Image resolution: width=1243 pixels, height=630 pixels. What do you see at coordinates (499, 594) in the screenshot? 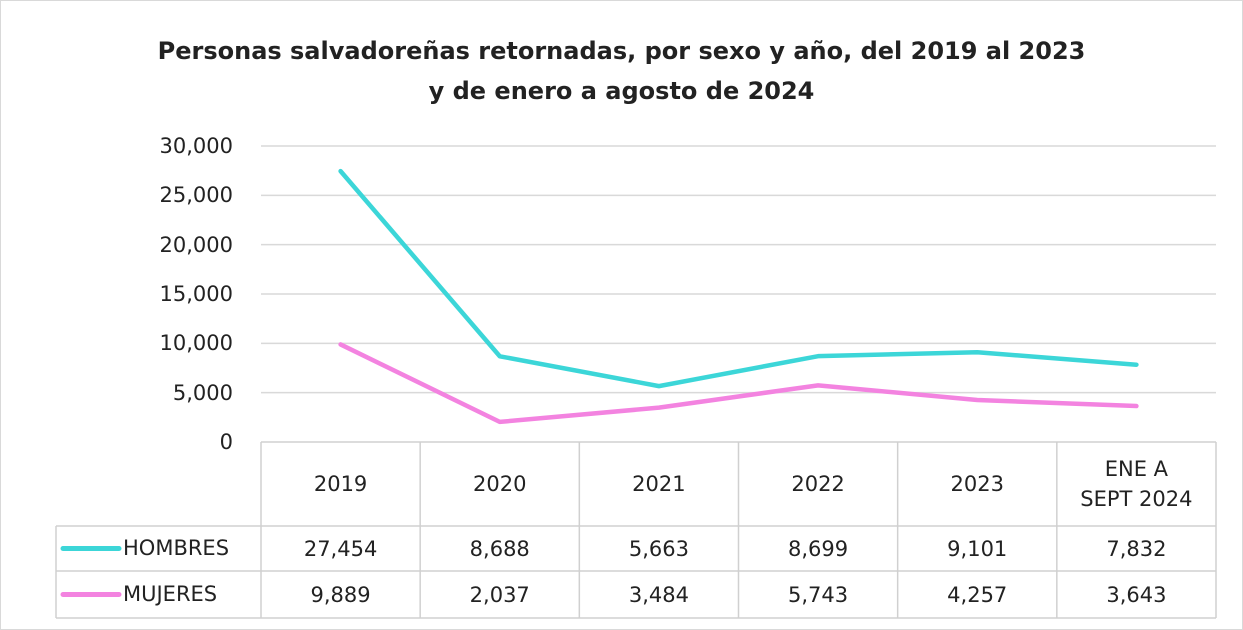
I see `data-label: 2,037` at bounding box center [499, 594].